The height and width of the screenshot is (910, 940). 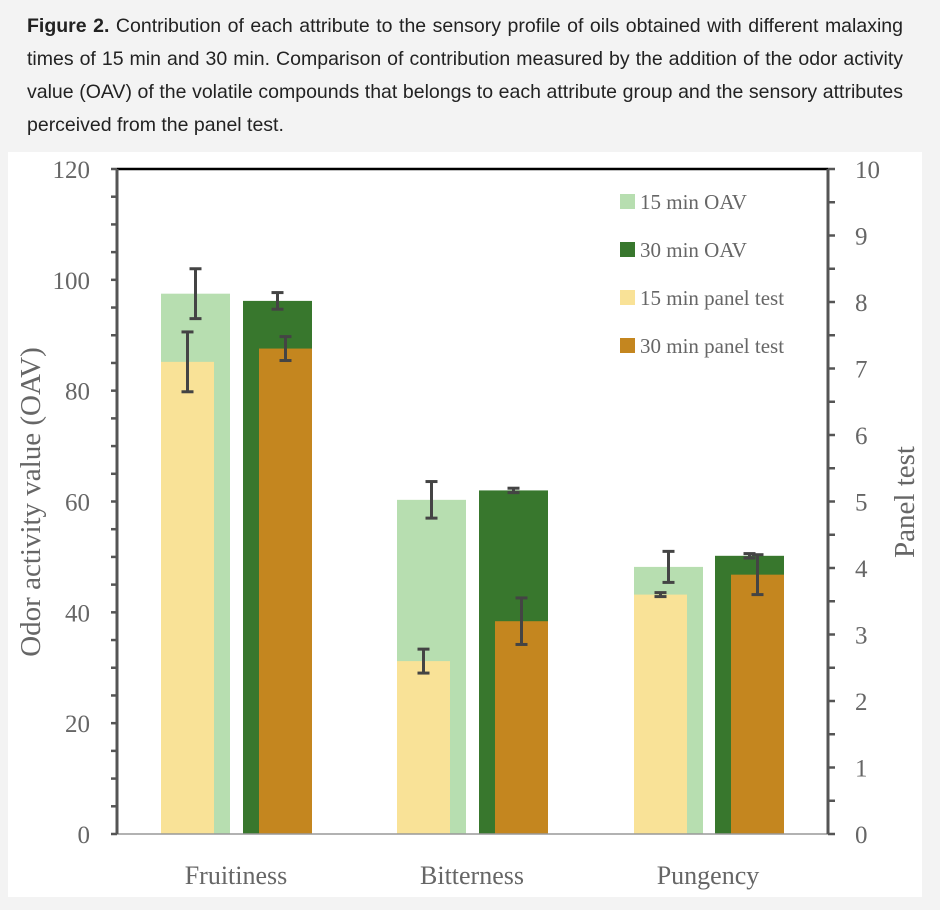 I want to click on right-tick-label: 9, so click(x=861, y=237).